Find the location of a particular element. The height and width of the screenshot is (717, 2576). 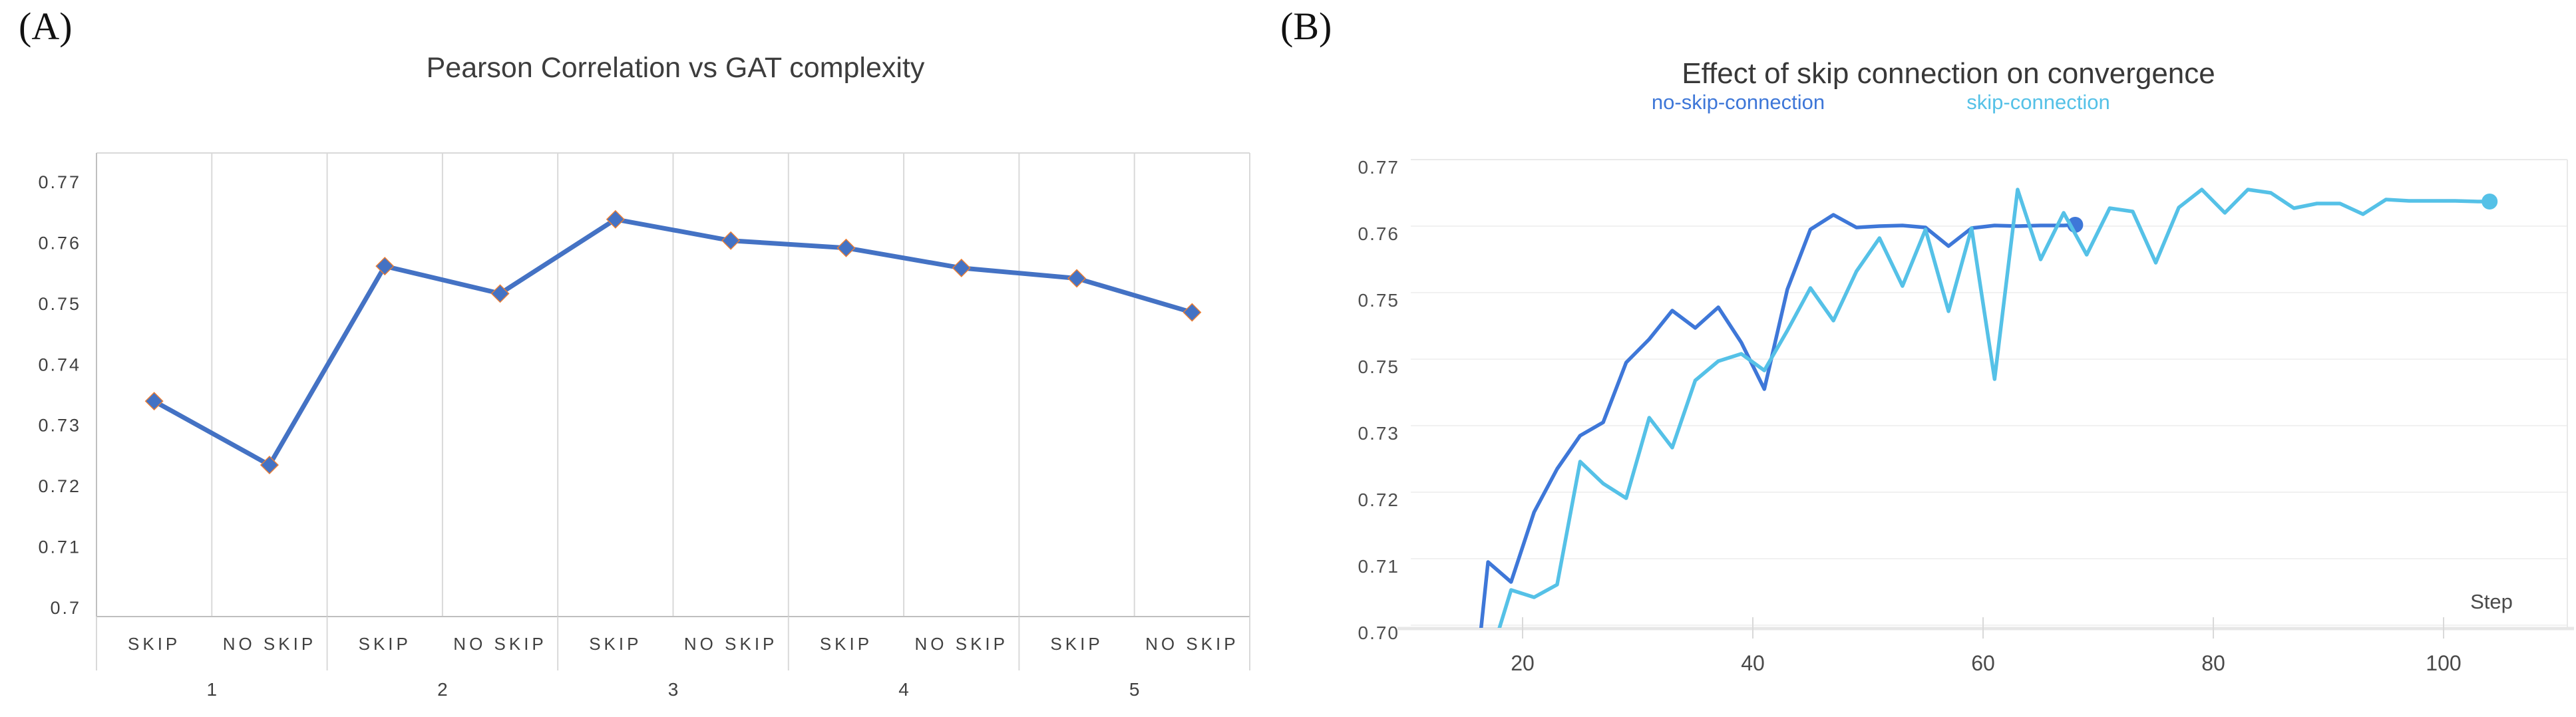

x-group-label: 1 is located at coordinates (213, 689).